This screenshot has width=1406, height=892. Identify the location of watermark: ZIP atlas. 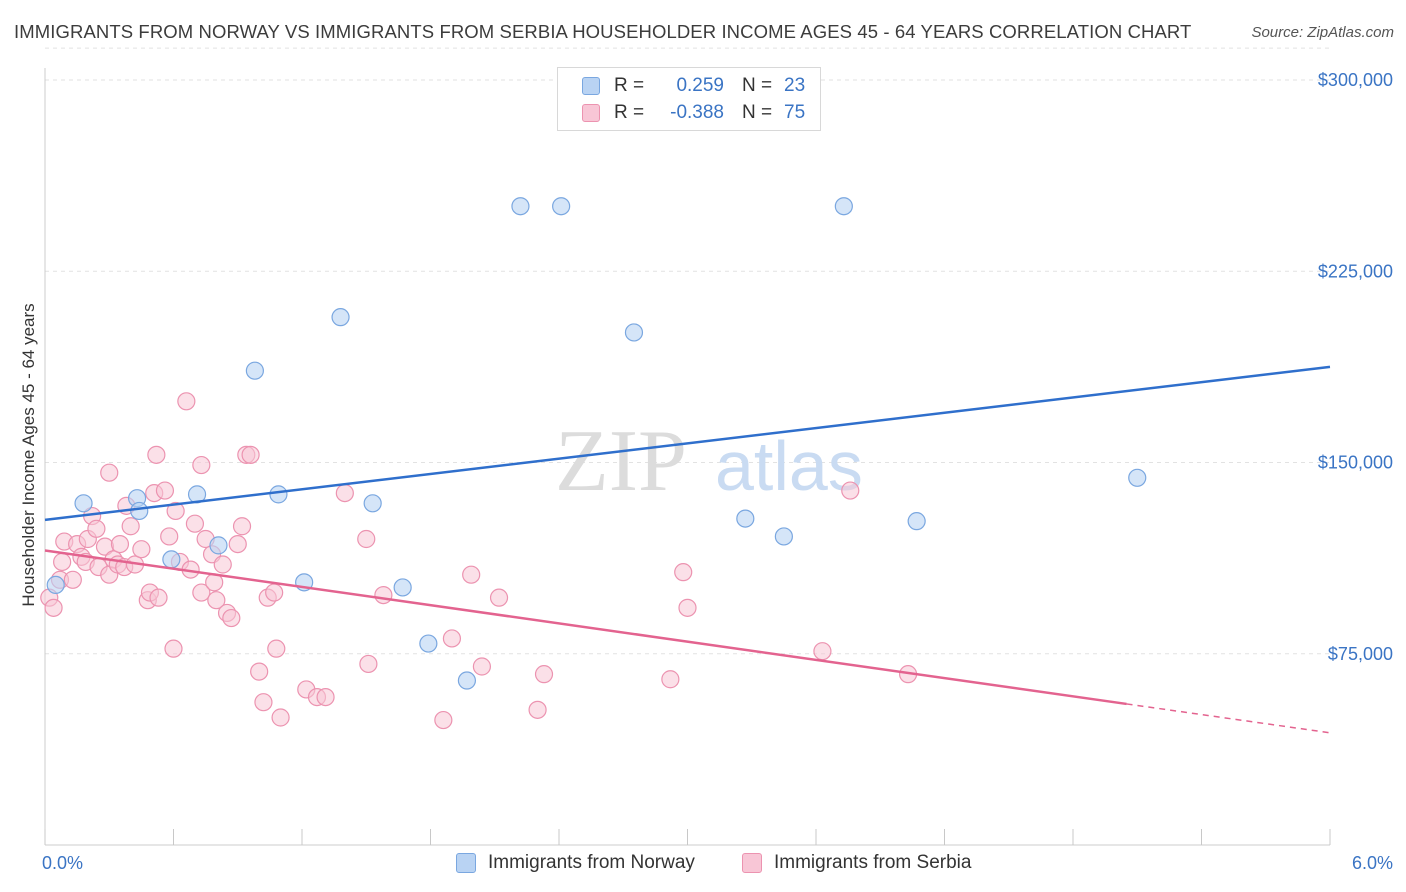
(709, 461).